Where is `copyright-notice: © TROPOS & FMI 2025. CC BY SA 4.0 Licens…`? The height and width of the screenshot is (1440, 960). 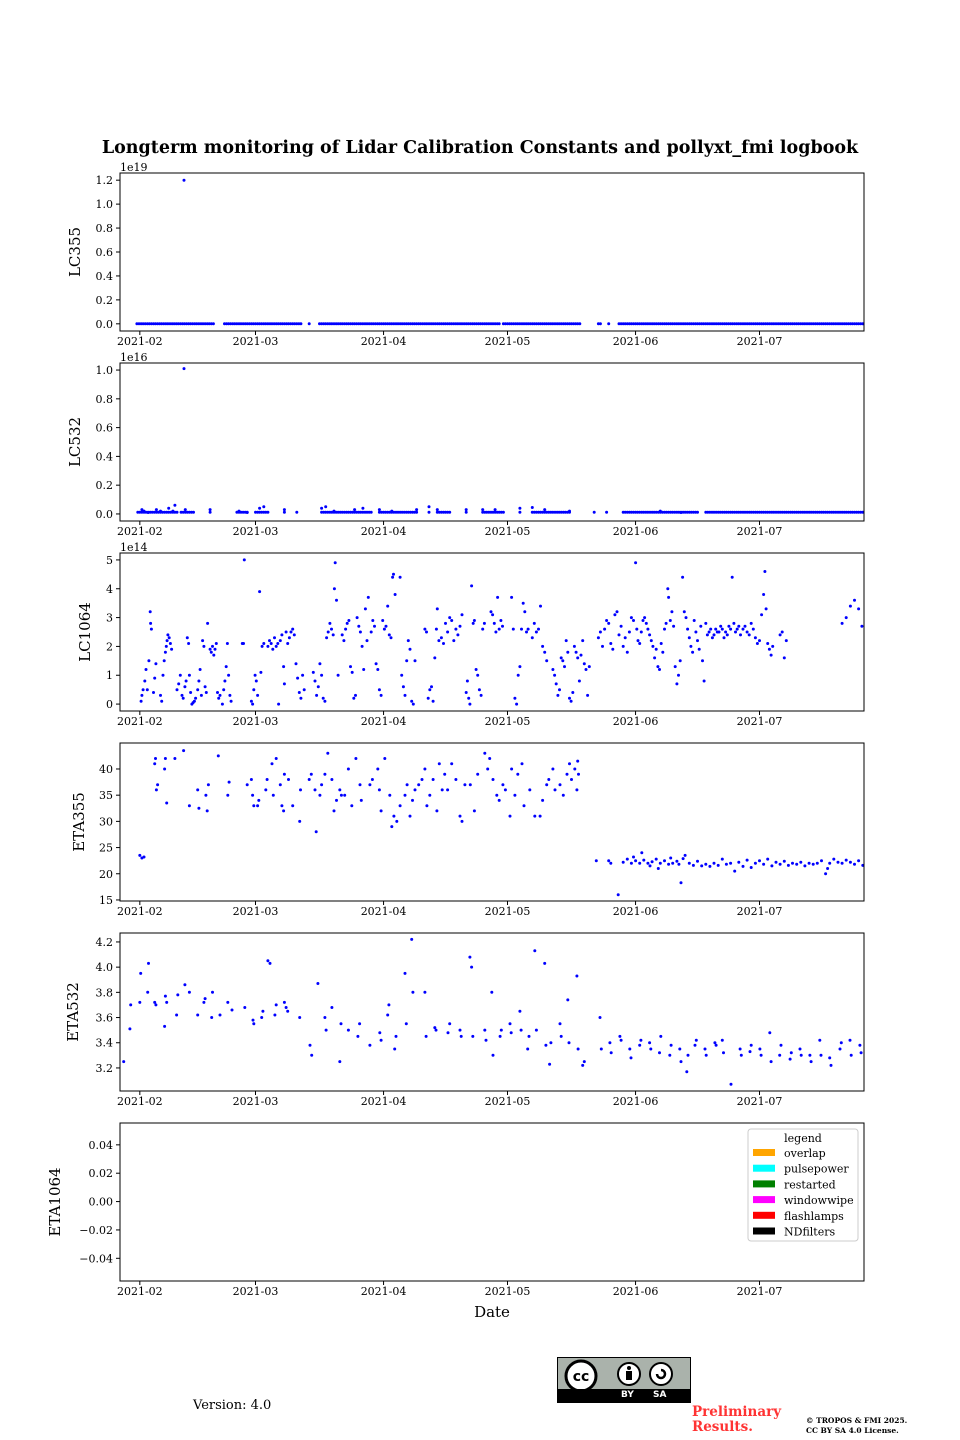 copyright-notice: © TROPOS & FMI 2025. CC BY SA 4.0 Licens… is located at coordinates (856, 1426).